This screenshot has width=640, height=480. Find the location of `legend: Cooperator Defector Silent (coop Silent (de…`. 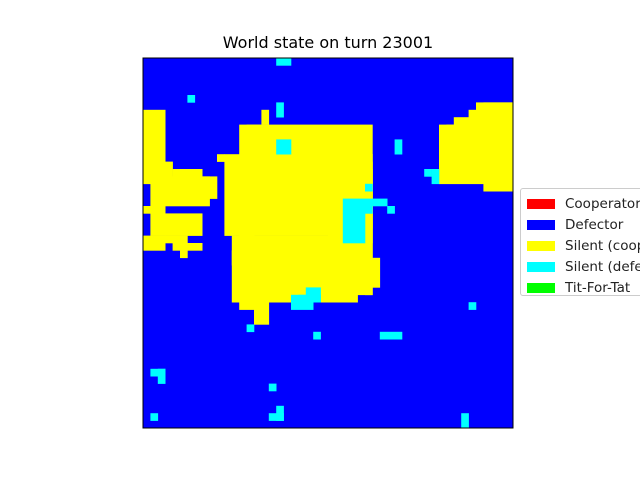

legend: Cooperator Defector Silent (coop Silent (de… is located at coordinates (580, 242).